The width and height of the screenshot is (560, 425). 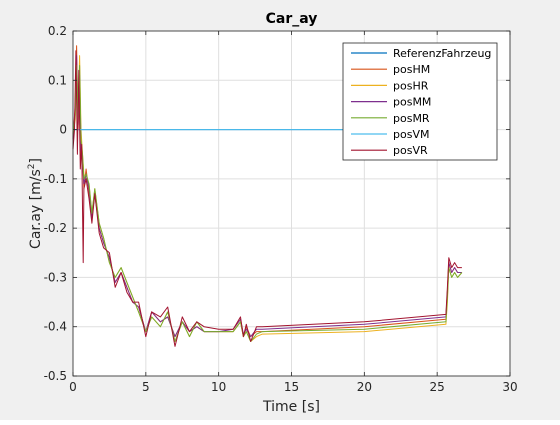 What do you see at coordinates (411, 85) in the screenshot?
I see `legend-label-poshr: posHR` at bounding box center [411, 85].